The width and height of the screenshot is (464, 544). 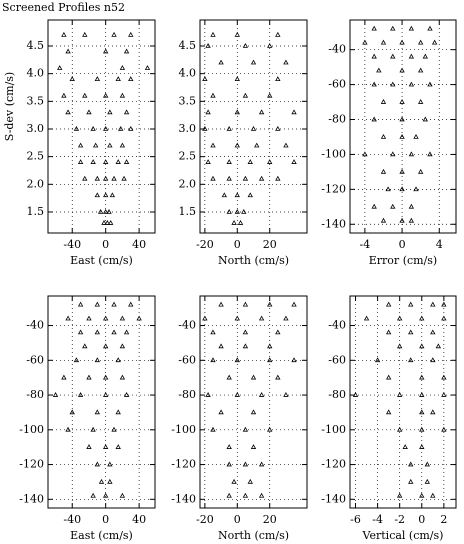 What do you see at coordinates (333, 429) in the screenshot?
I see `y-tick-label: -100` at bounding box center [333, 429].